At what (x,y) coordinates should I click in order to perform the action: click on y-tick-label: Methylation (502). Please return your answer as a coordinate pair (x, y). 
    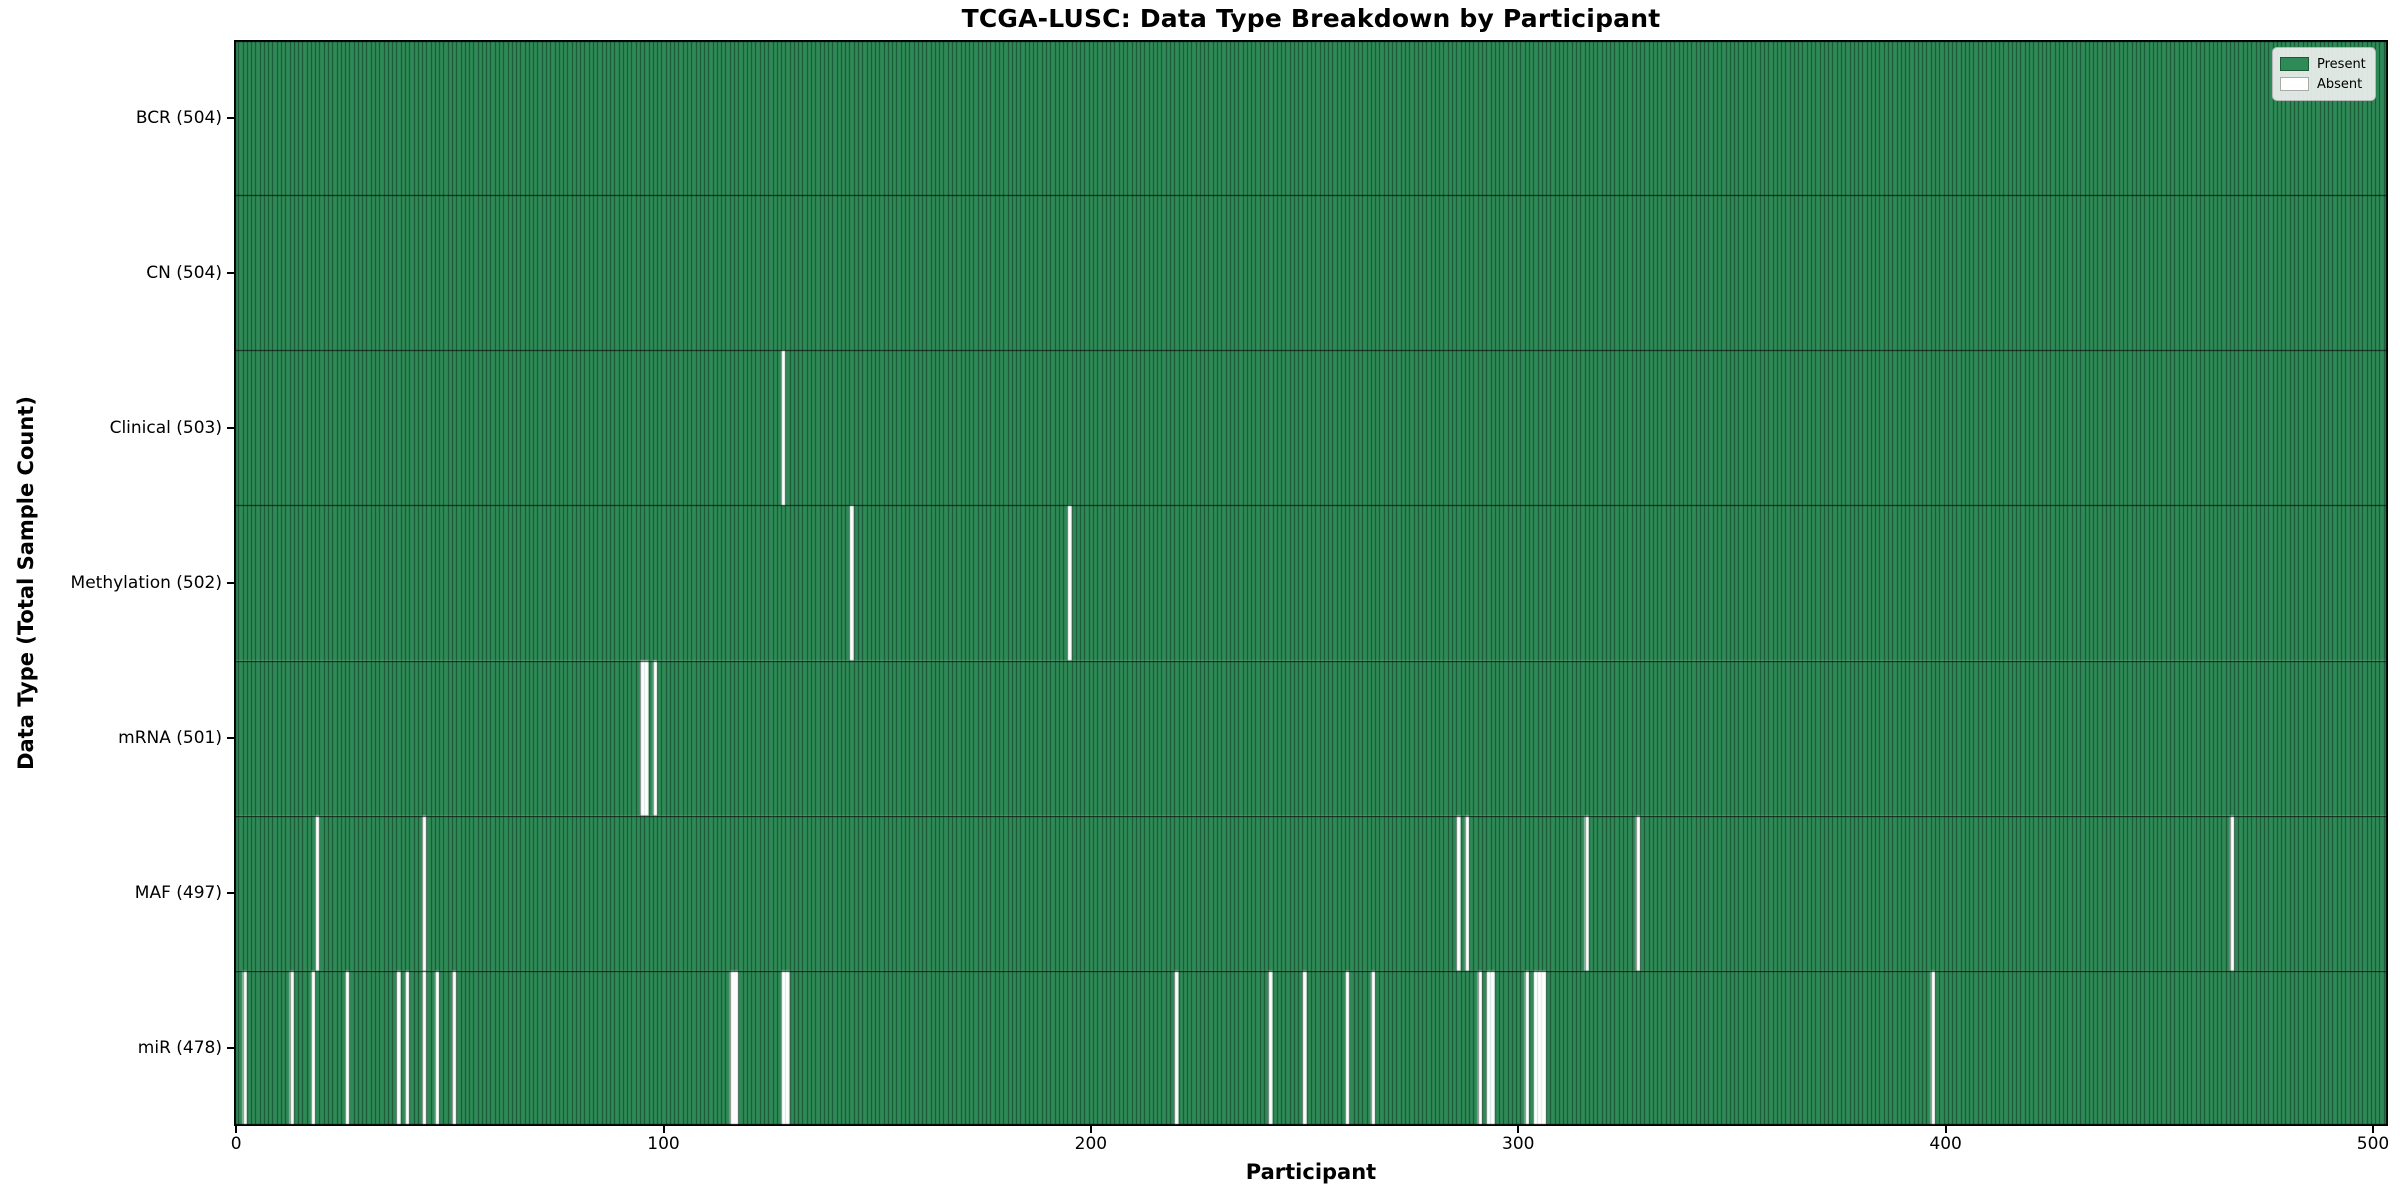
    Looking at the image, I should click on (146, 583).